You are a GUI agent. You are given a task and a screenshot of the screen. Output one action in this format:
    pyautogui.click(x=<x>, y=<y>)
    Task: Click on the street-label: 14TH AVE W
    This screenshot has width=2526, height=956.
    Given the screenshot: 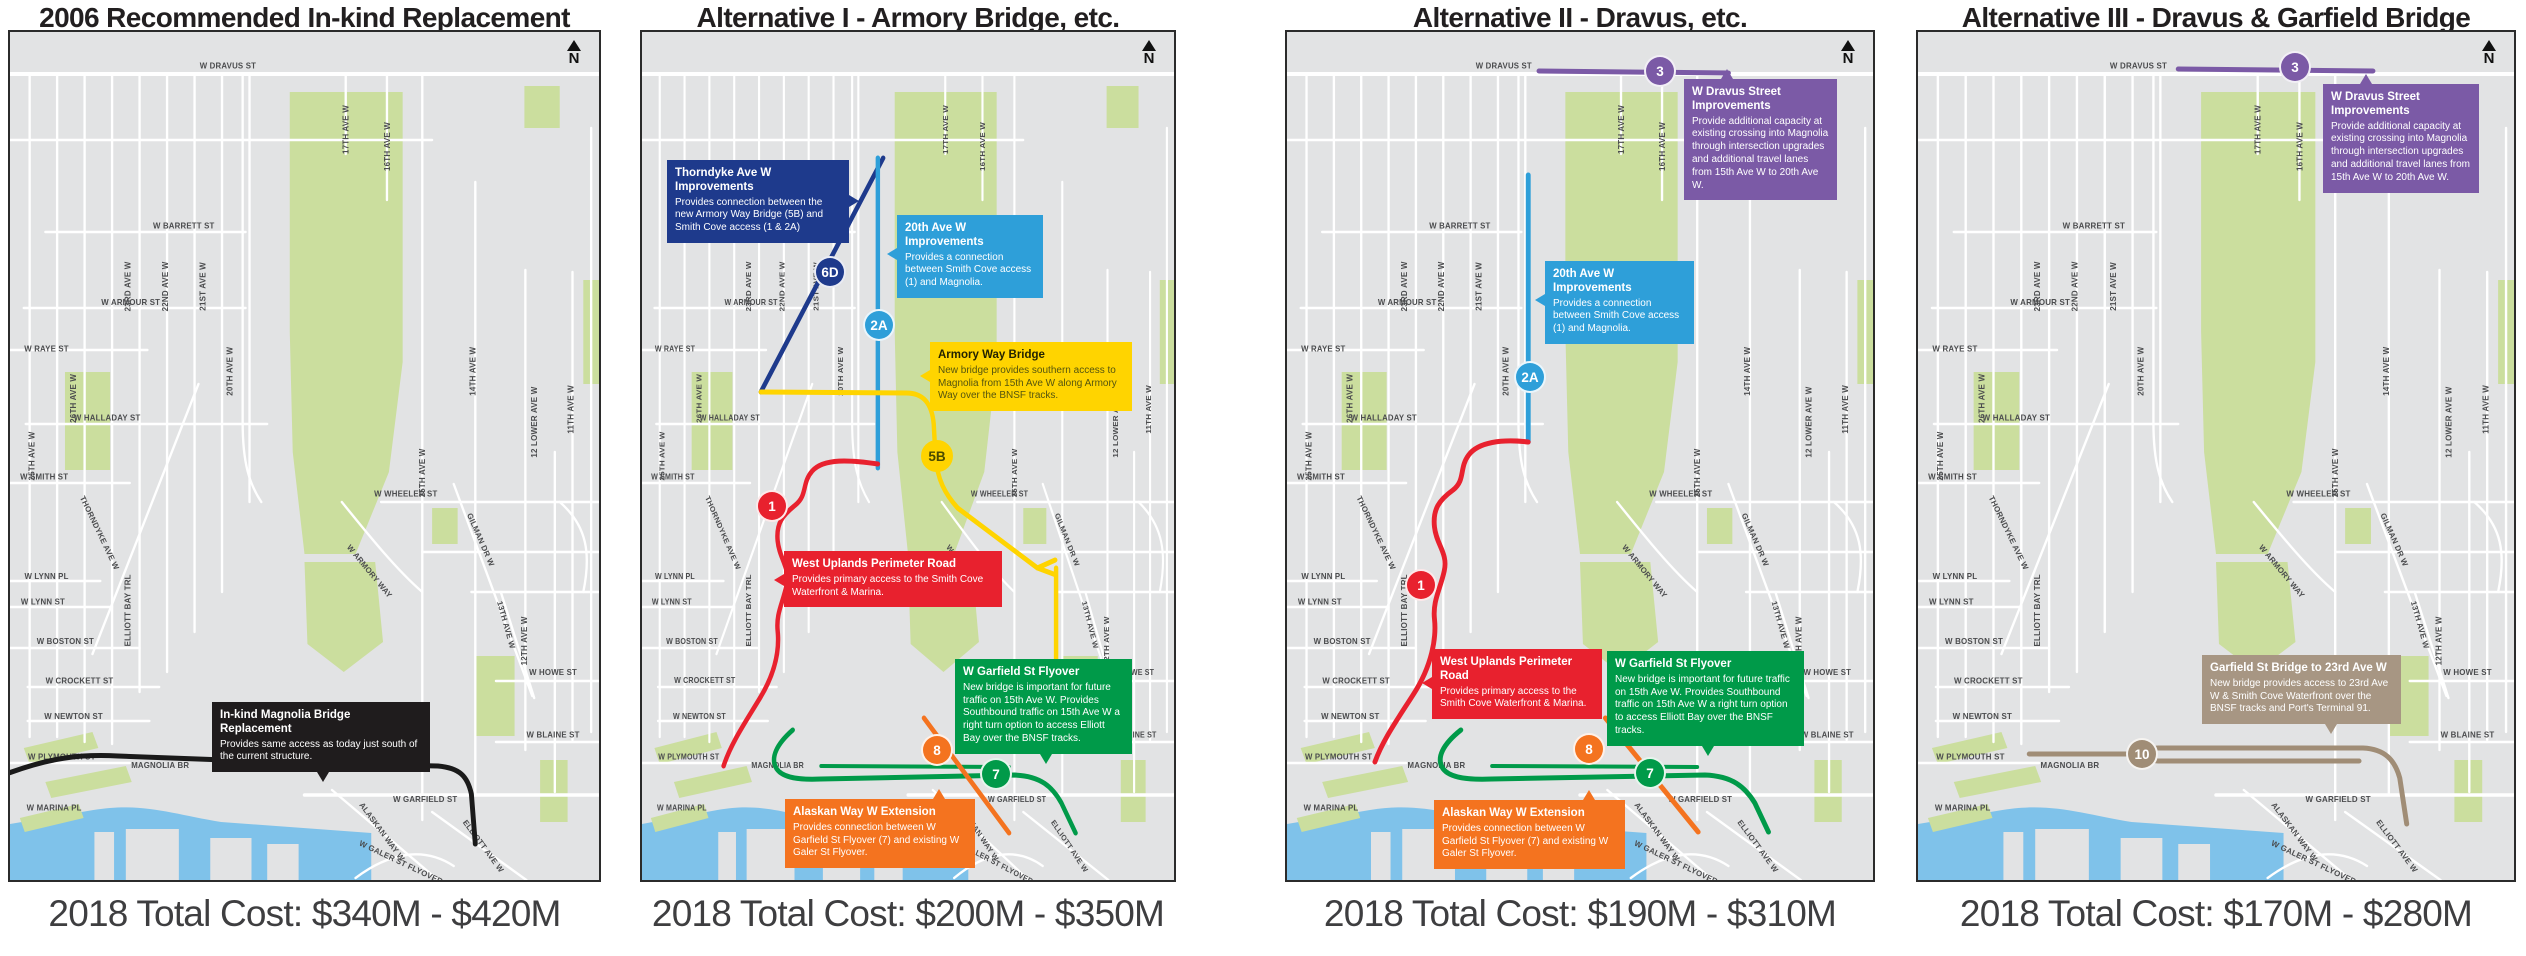 What is the action you would take?
    pyautogui.click(x=1747, y=370)
    